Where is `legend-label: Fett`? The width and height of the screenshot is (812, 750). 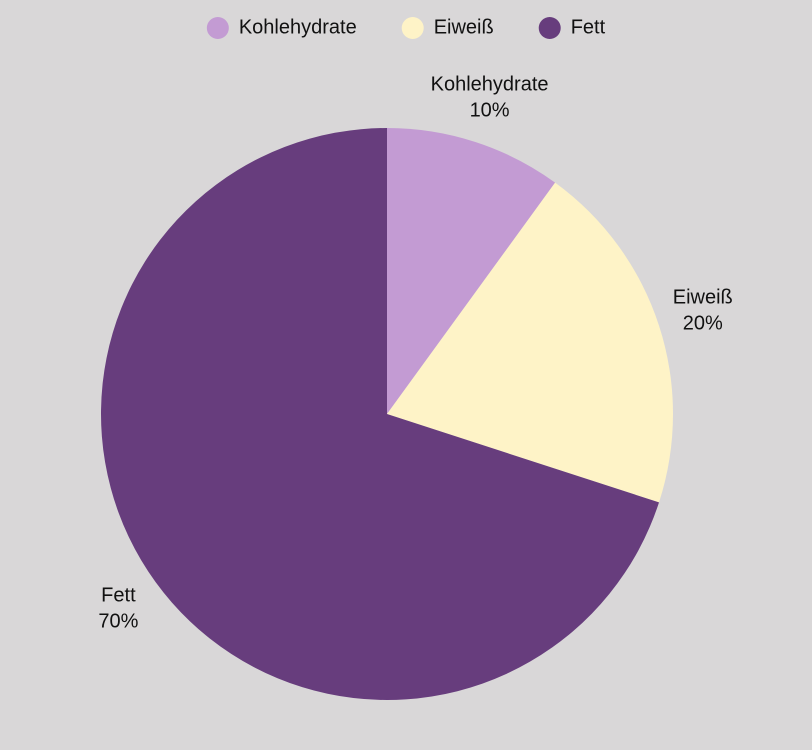
legend-label: Fett is located at coordinates (588, 27).